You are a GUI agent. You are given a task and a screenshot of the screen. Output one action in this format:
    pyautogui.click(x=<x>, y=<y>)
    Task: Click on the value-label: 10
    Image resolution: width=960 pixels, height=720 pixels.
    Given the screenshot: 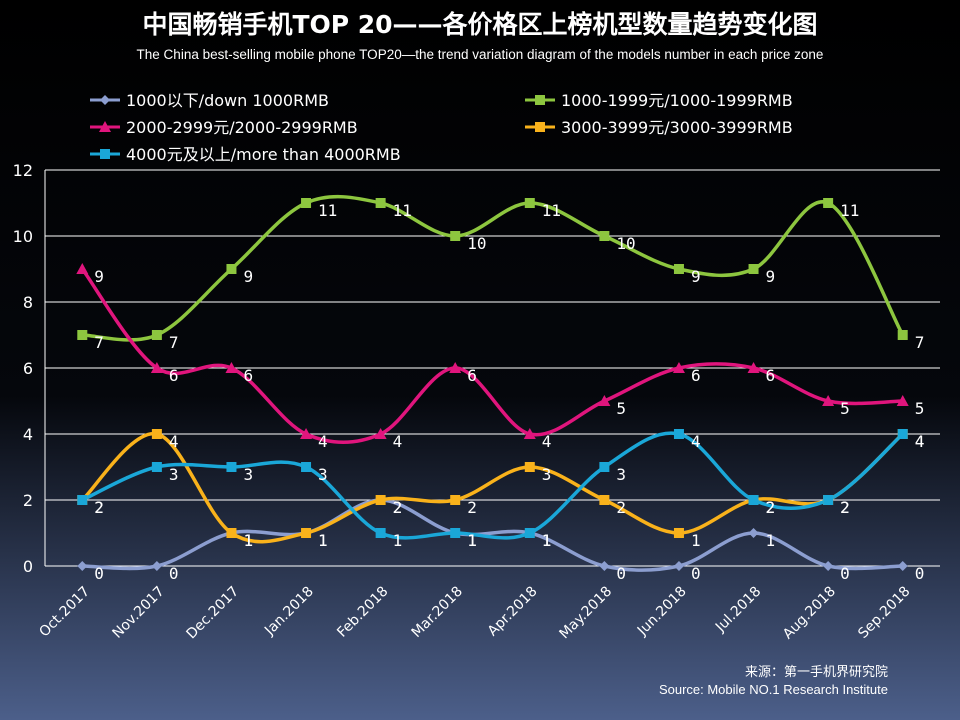 What is the action you would take?
    pyautogui.click(x=476, y=243)
    